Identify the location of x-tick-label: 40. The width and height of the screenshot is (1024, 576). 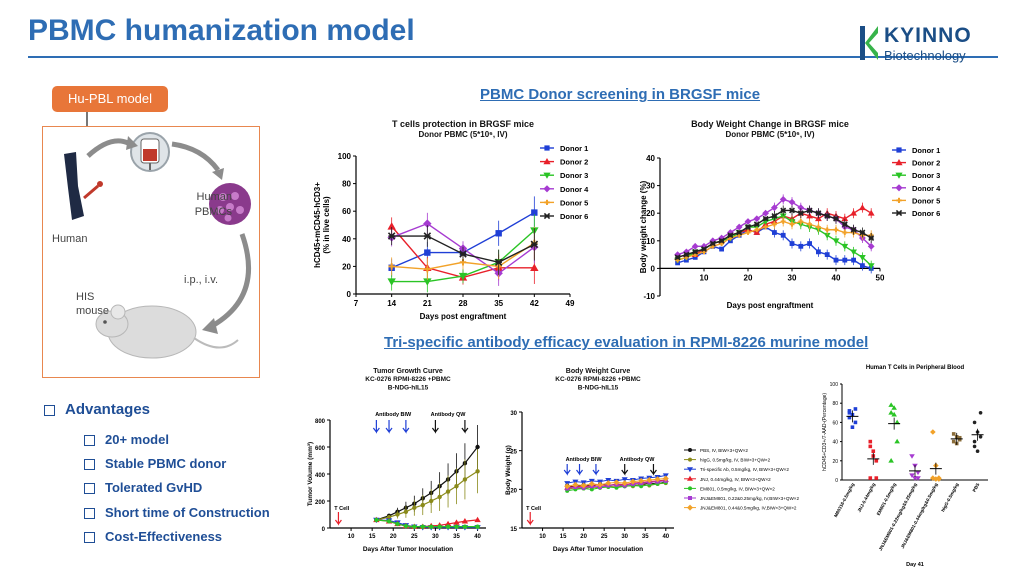
(665, 537).